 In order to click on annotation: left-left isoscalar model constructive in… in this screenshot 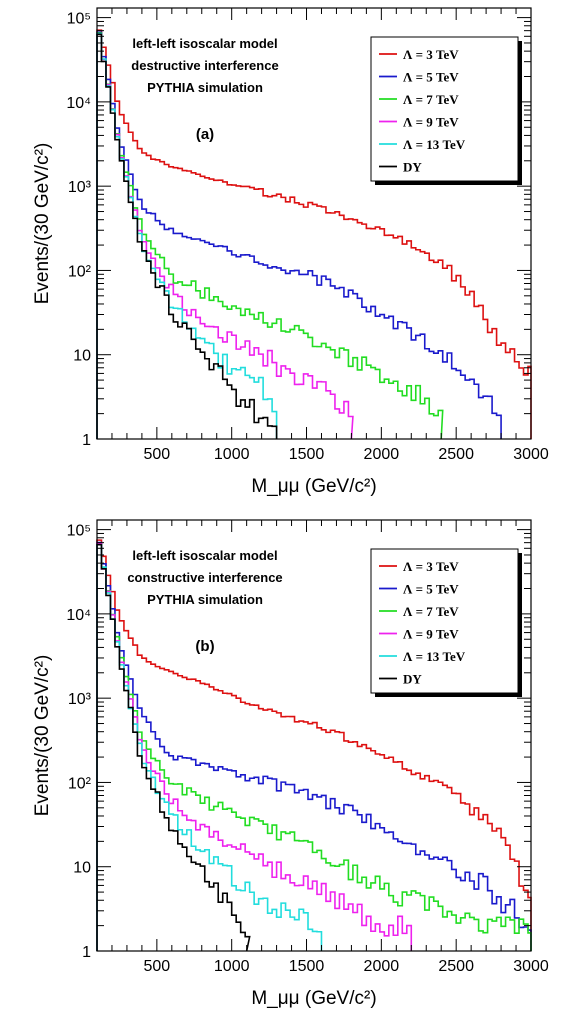, I will do `click(204, 601)`.